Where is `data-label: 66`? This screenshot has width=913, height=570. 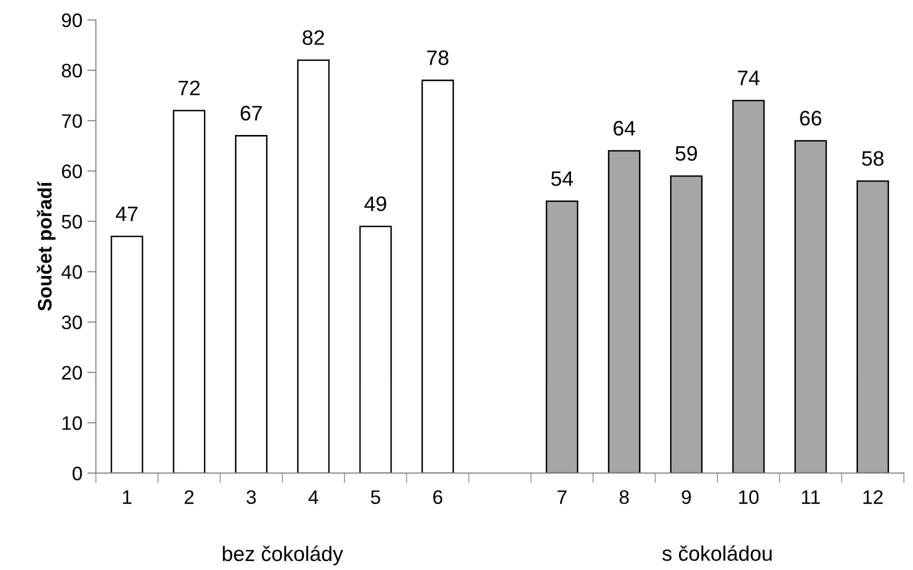 data-label: 66 is located at coordinates (811, 118).